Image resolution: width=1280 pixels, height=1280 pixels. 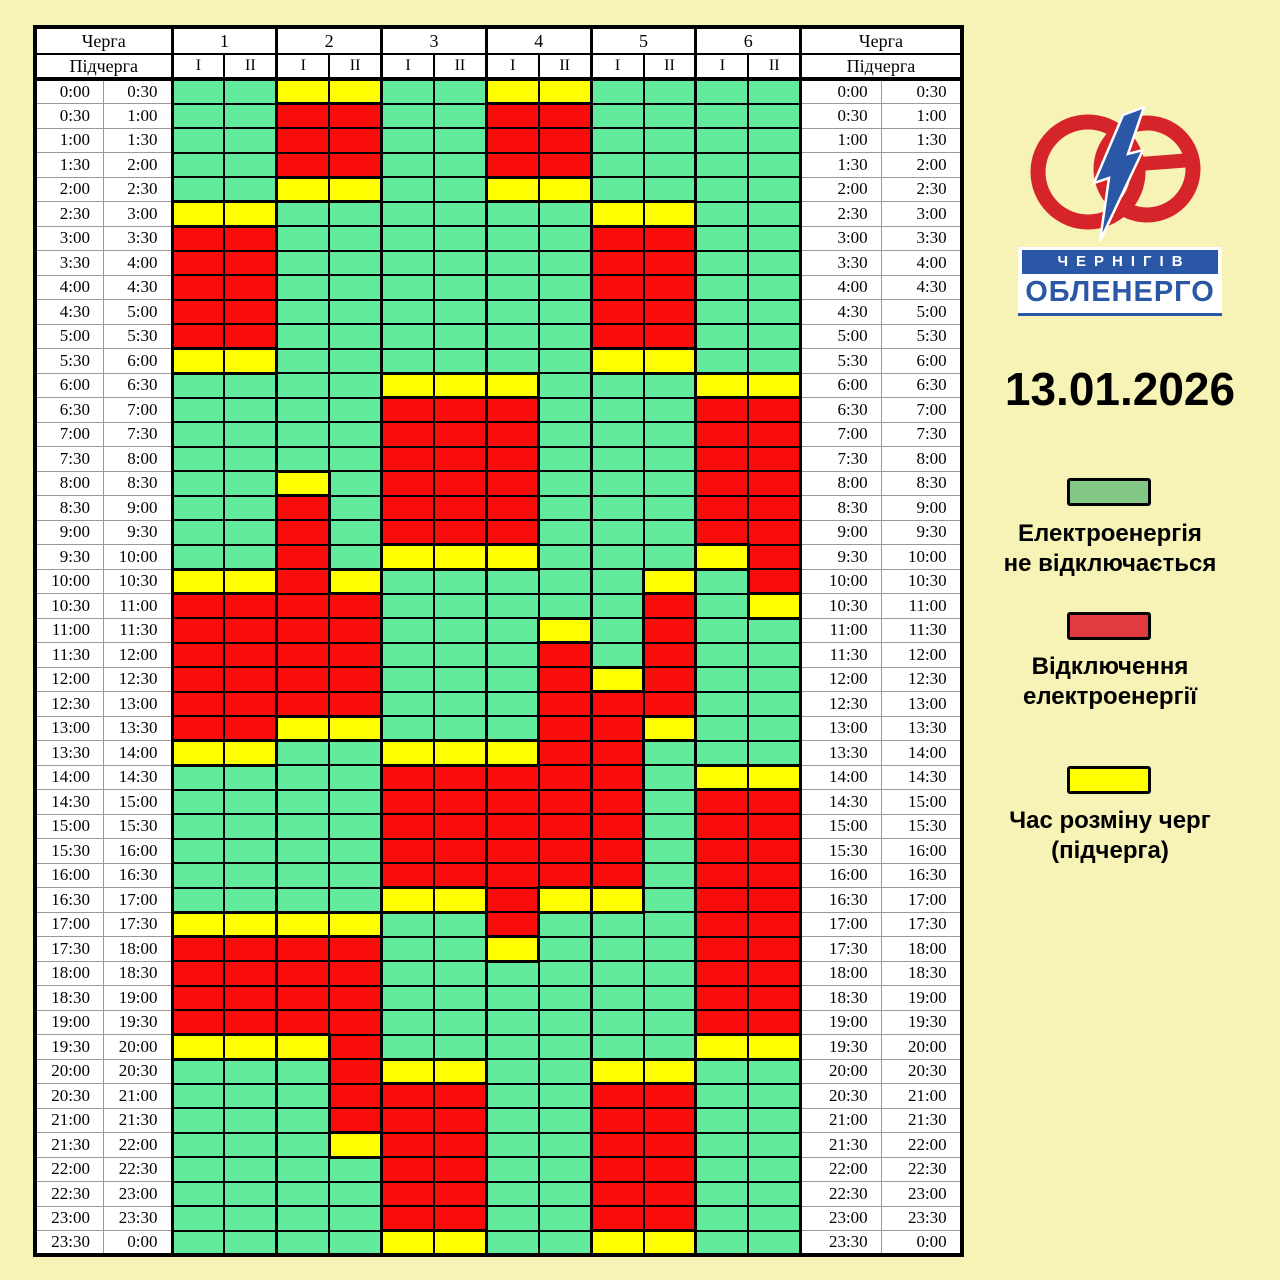 I want to click on subqueue-6-I: І, so click(x=721, y=67).